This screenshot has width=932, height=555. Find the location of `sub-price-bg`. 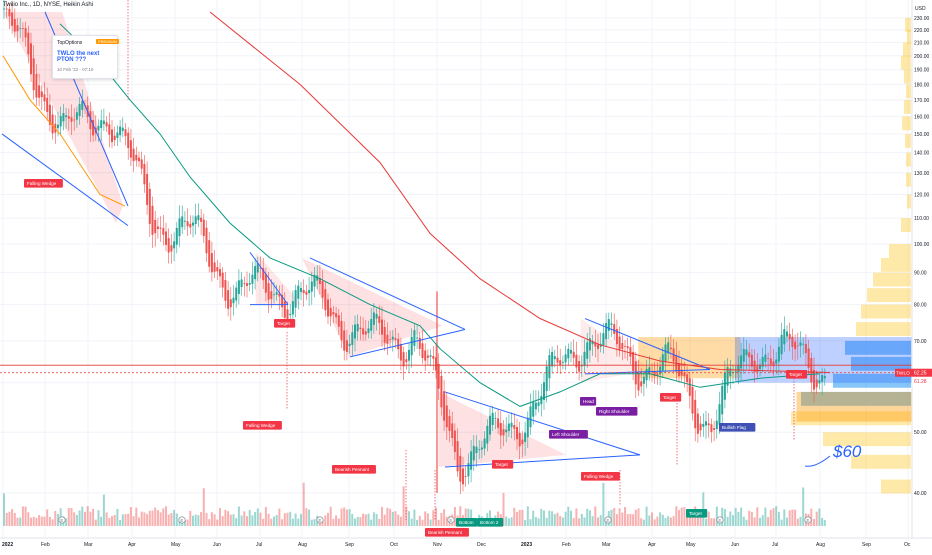

sub-price-bg is located at coordinates (922, 381).